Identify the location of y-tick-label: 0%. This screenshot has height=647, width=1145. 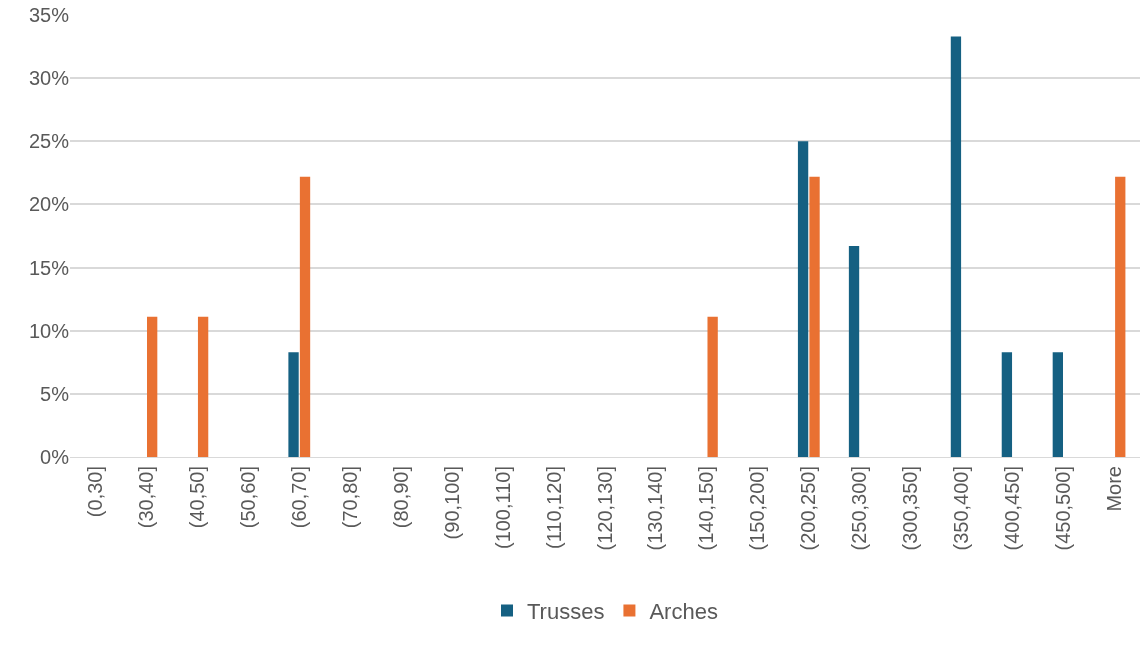
(55, 457).